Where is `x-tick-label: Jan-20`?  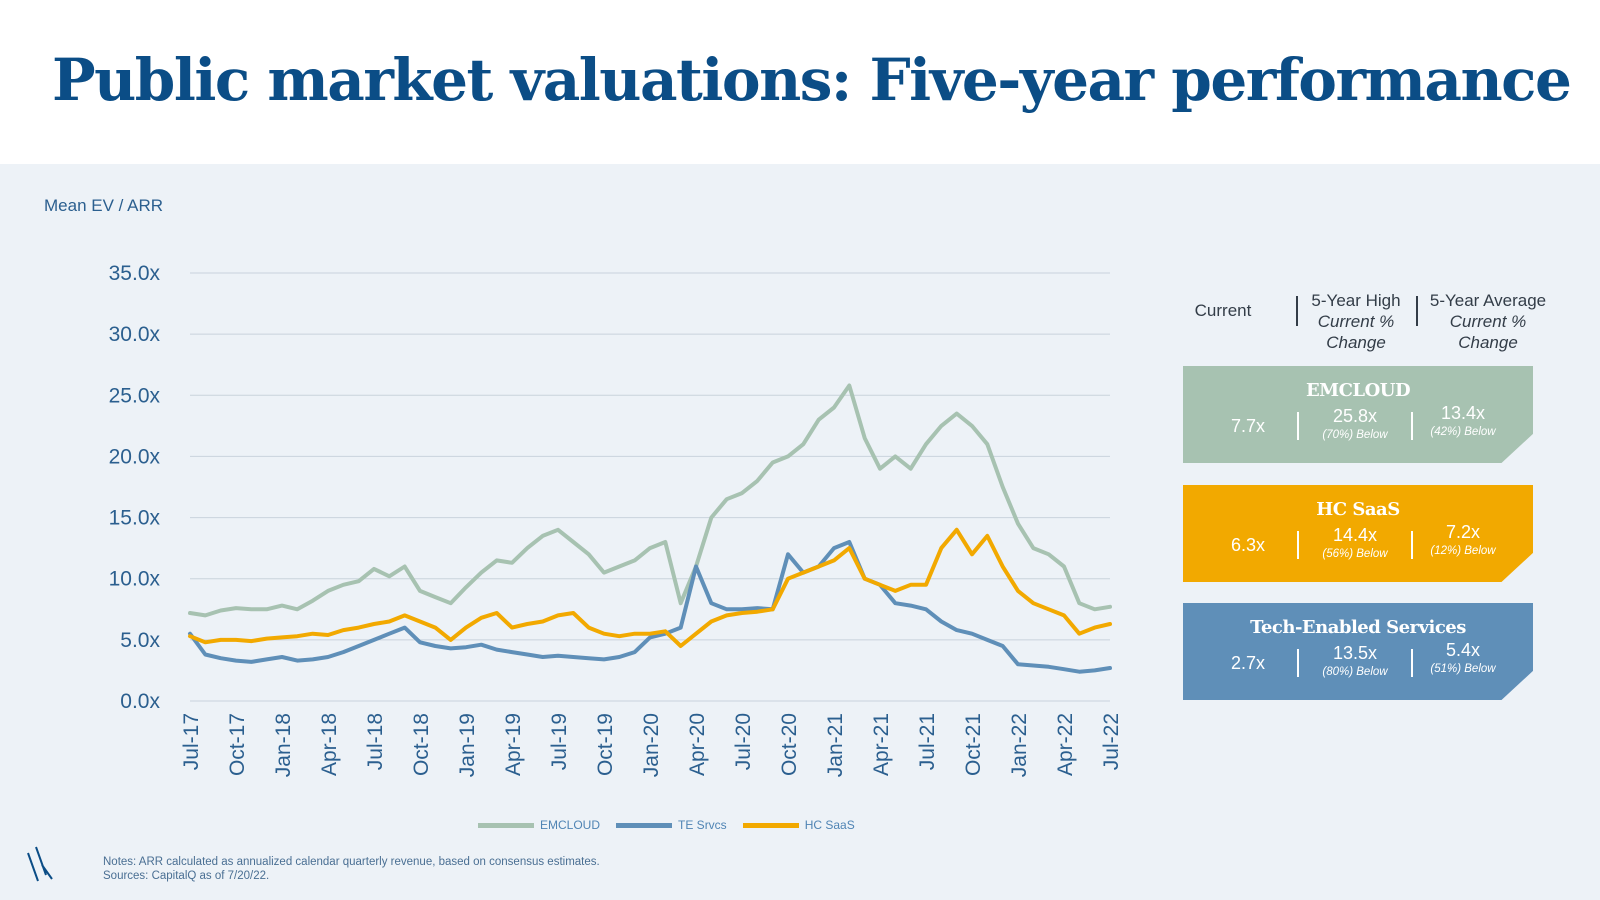 x-tick-label: Jan-20 is located at coordinates (651, 745).